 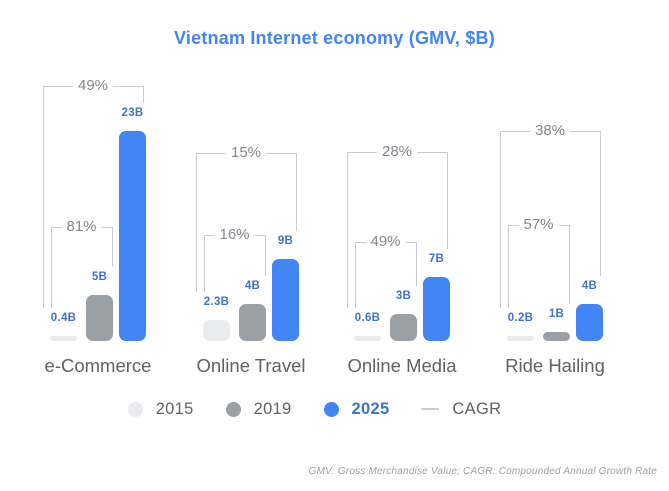 What do you see at coordinates (402, 365) in the screenshot?
I see `category-label-online-media: Online Media` at bounding box center [402, 365].